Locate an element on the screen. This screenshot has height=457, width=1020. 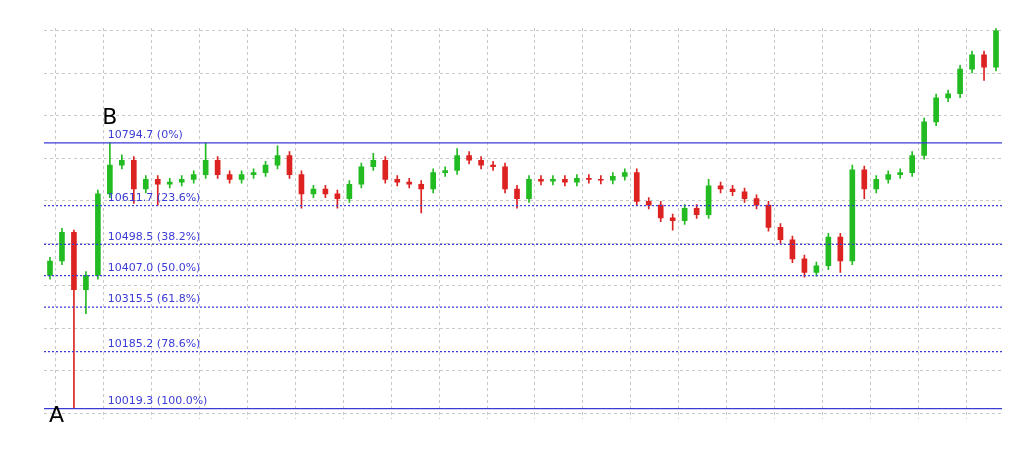
annotation: B is located at coordinates (110, 116).